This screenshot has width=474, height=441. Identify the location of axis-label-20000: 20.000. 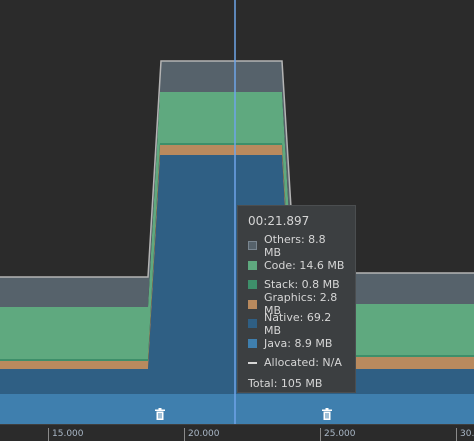
(204, 434).